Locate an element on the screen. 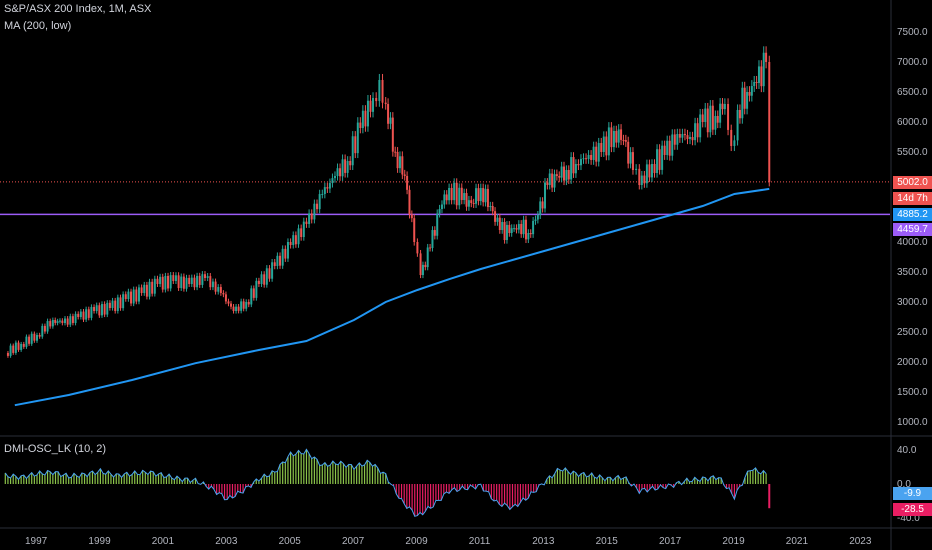  x-tick-label: 2001 is located at coordinates (163, 541).